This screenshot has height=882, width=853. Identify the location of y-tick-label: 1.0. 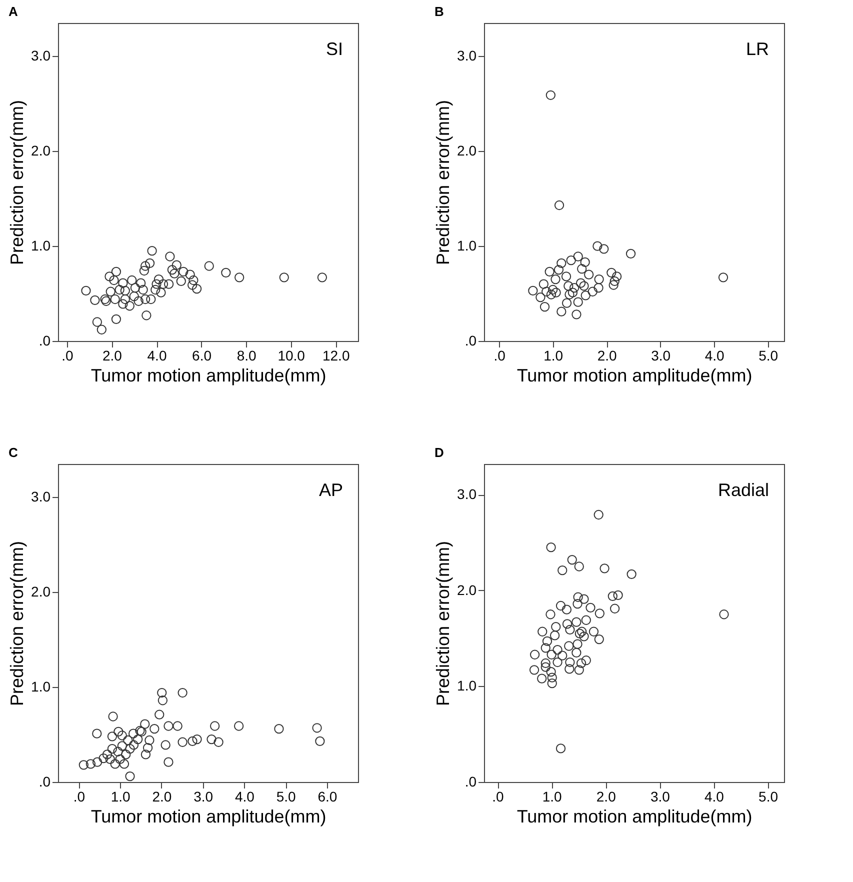
(467, 686).